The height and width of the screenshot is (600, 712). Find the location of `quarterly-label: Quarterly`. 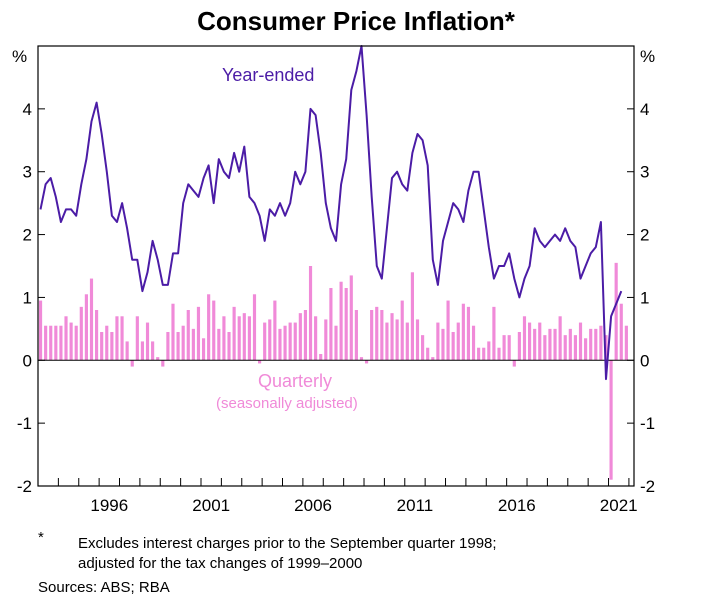

quarterly-label: Quarterly is located at coordinates (295, 381).